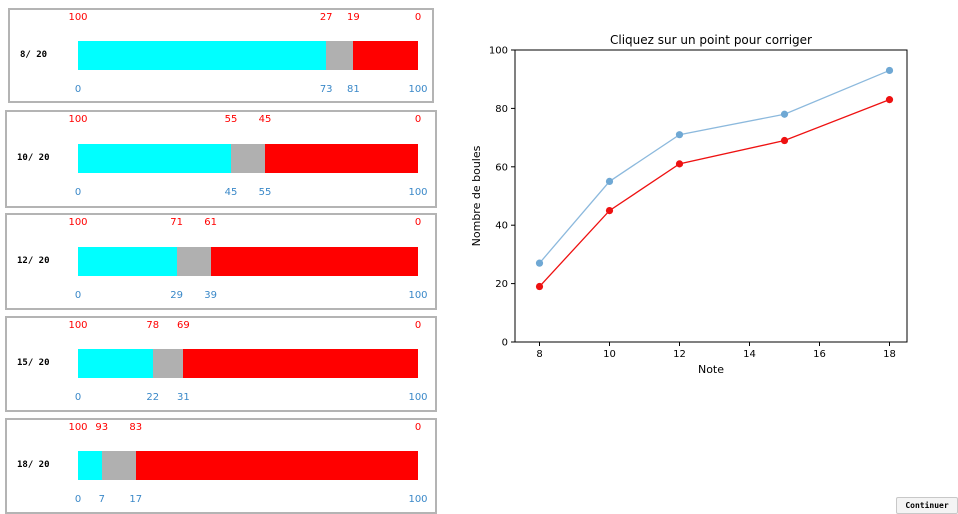 This screenshot has height=514, width=958. I want to click on x-tick-label: 18, so click(889, 354).